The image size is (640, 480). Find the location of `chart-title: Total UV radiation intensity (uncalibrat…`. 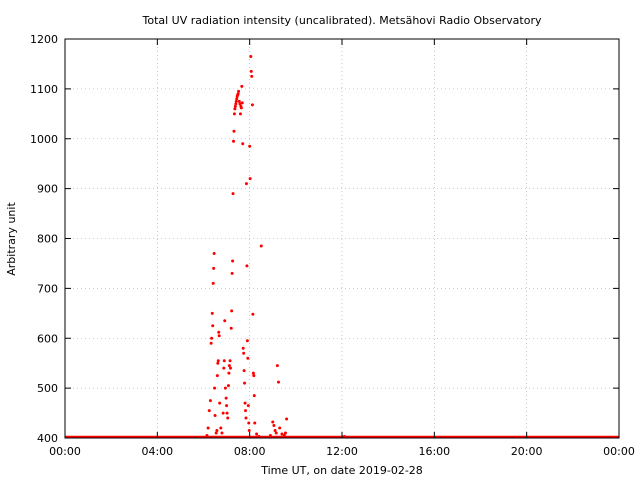

chart-title: Total UV radiation intensity (uncalibrat… is located at coordinates (342, 20).